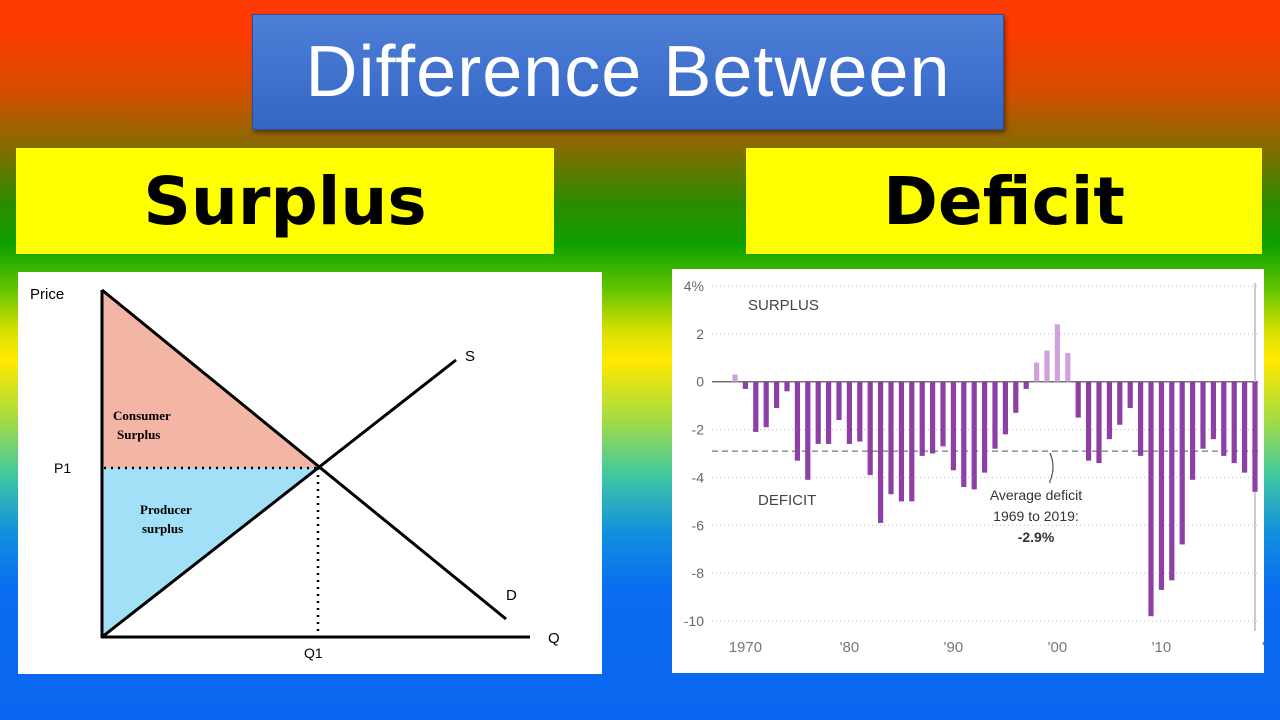 The image size is (1280, 720). What do you see at coordinates (511, 595) in the screenshot?
I see `demand-label: D` at bounding box center [511, 595].